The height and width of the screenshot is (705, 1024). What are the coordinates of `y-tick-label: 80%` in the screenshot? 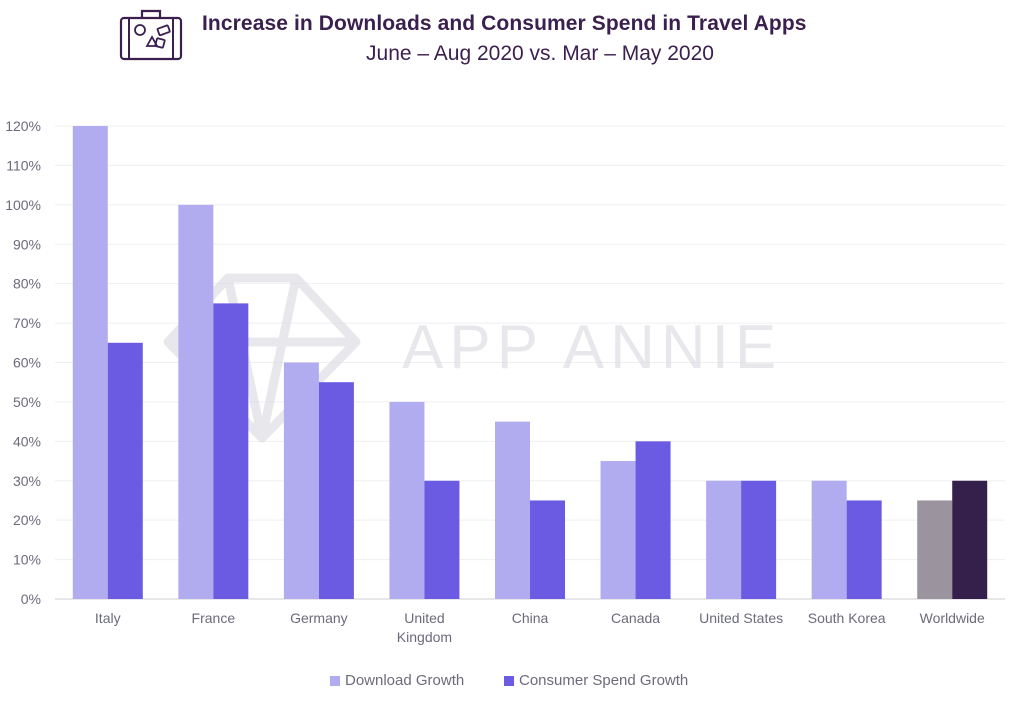 It's located at (27, 284).